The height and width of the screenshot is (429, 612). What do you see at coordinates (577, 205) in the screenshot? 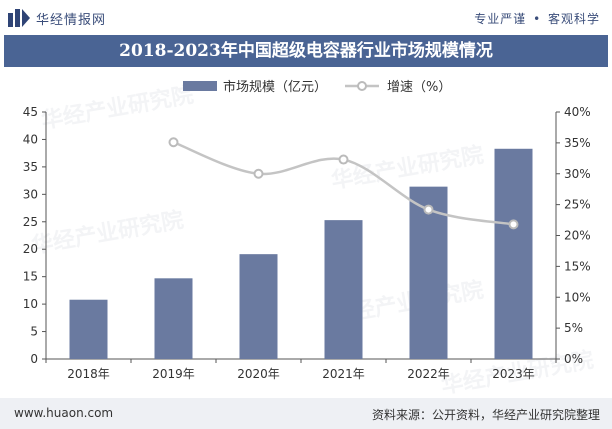
I see `y-right-tick-label: 25%` at bounding box center [577, 205].